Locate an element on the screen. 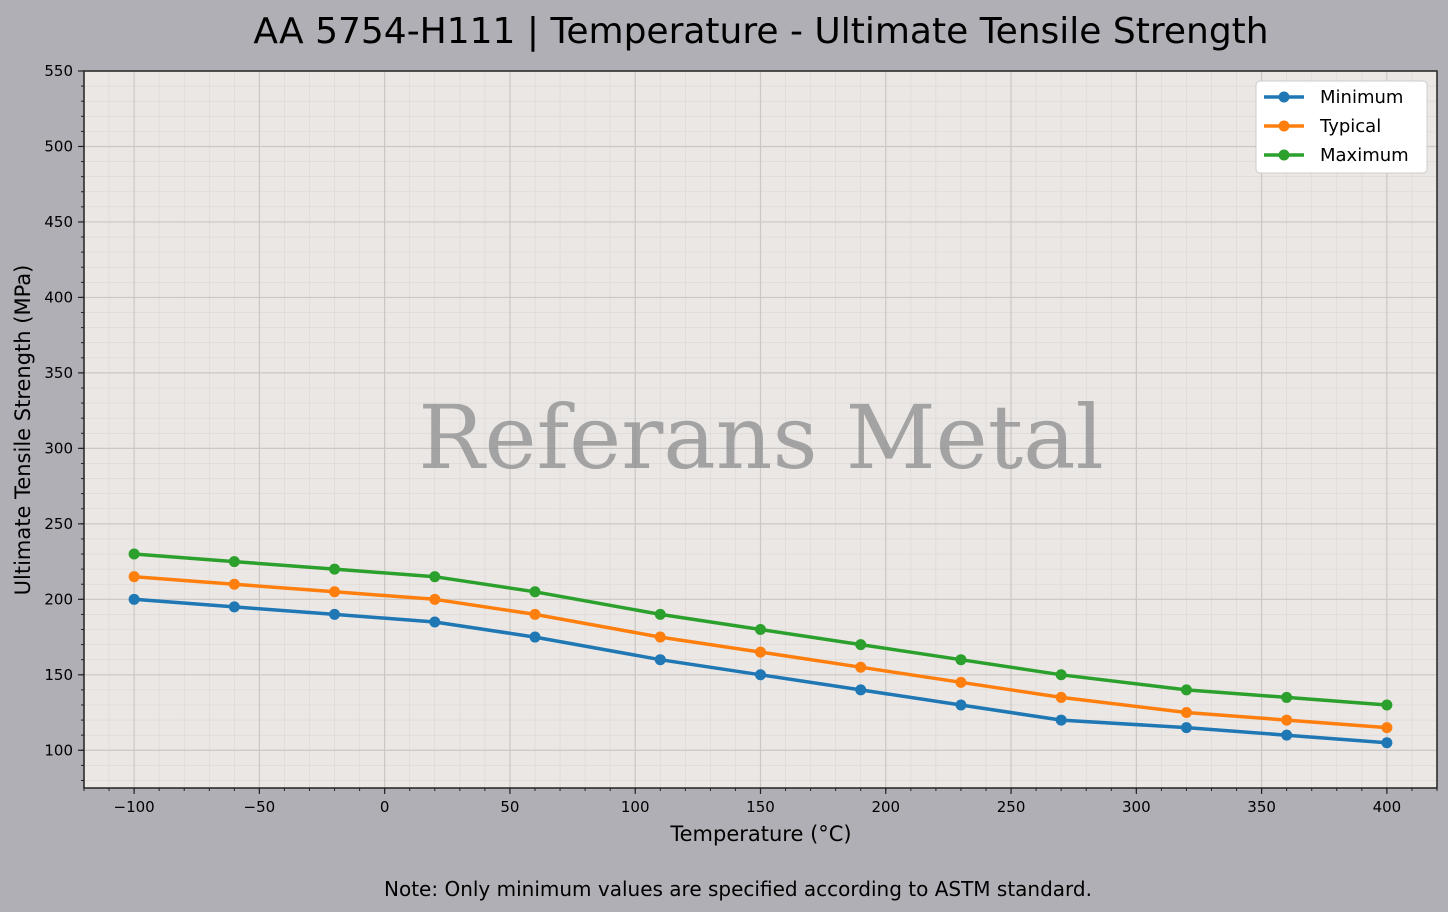 Image resolution: width=1448 pixels, height=912 pixels. x-tick-label: 300 is located at coordinates (1136, 807).